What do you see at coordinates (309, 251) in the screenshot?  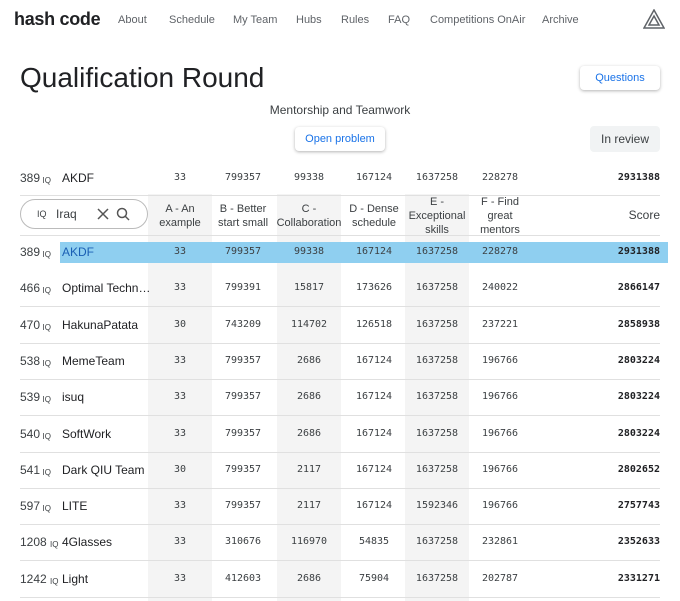 I see `score-cell: 99338` at bounding box center [309, 251].